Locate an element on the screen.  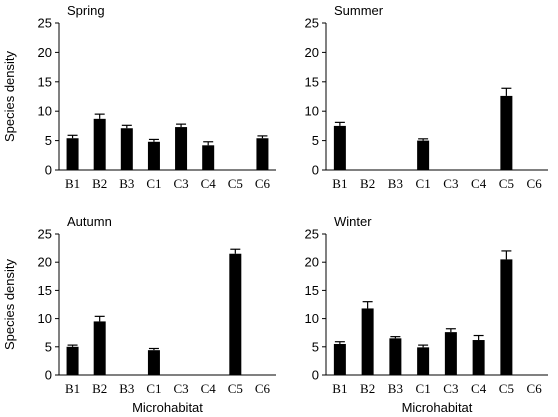
panel-title: Autumn is located at coordinates (89, 221).